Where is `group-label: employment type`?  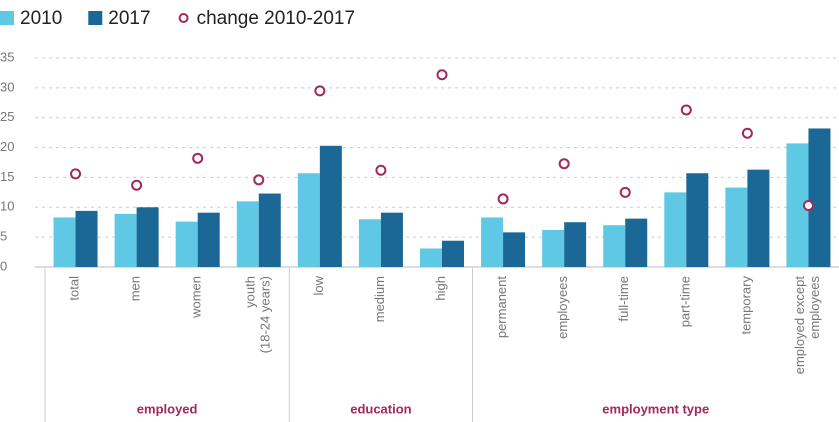
group-label: employment type is located at coordinates (655, 408).